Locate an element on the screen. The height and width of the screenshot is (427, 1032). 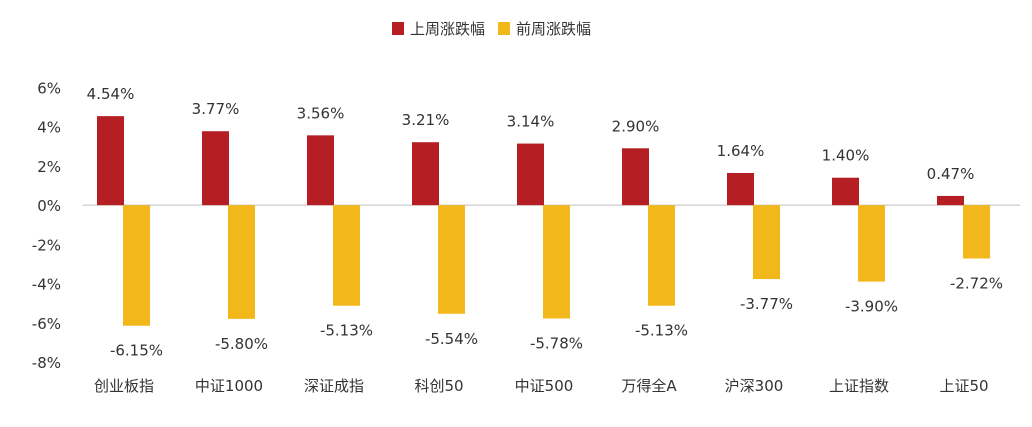
x-axis-labels: 创业板指 中证1000 深证成指 科创50 中证500 万得全A 沪深300 上证指数 上证50 is located at coordinates (541, 386).